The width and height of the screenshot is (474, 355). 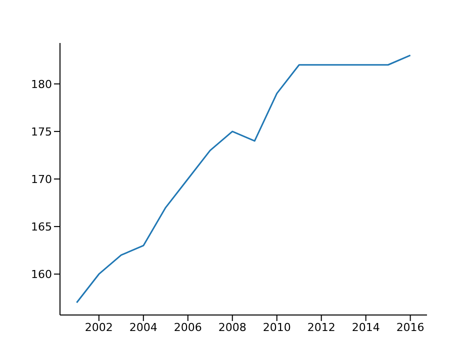 I want to click on x-tick-label: 2006, so click(x=188, y=327).